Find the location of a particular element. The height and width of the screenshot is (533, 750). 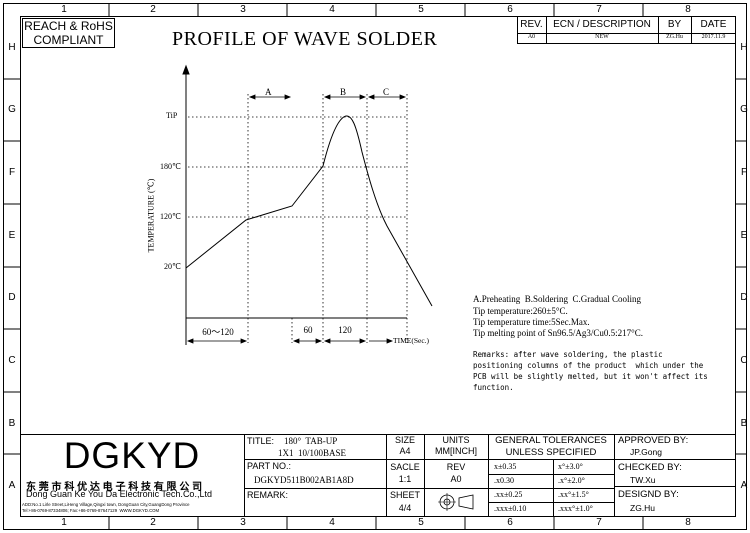

zone-arrows is located at coordinates (327, 97).